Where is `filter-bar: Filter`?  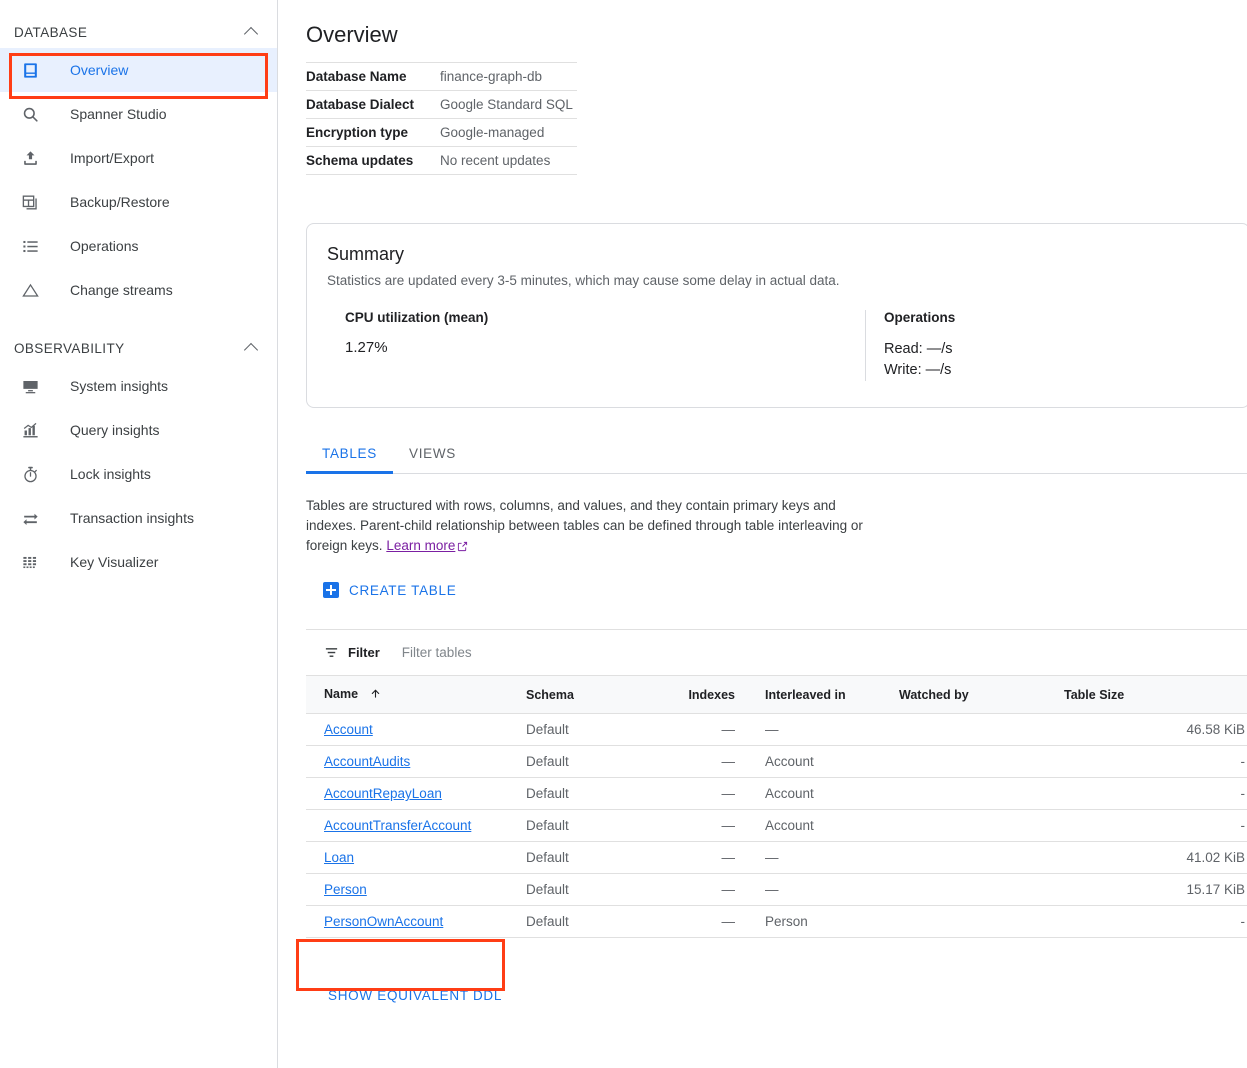 filter-bar: Filter is located at coordinates (776, 652).